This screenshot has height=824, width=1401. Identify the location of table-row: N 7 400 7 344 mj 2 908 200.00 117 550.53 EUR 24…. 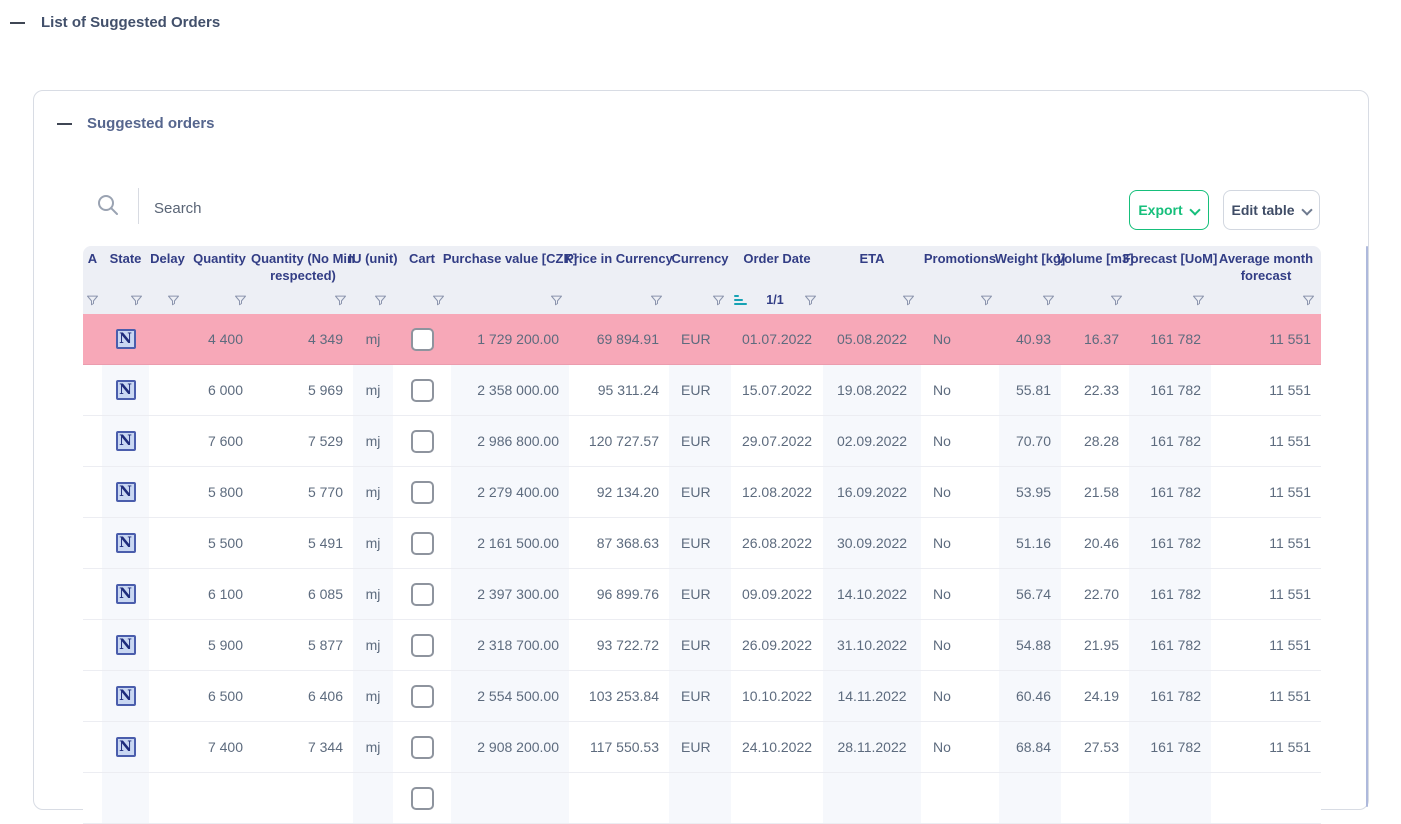
(702, 747).